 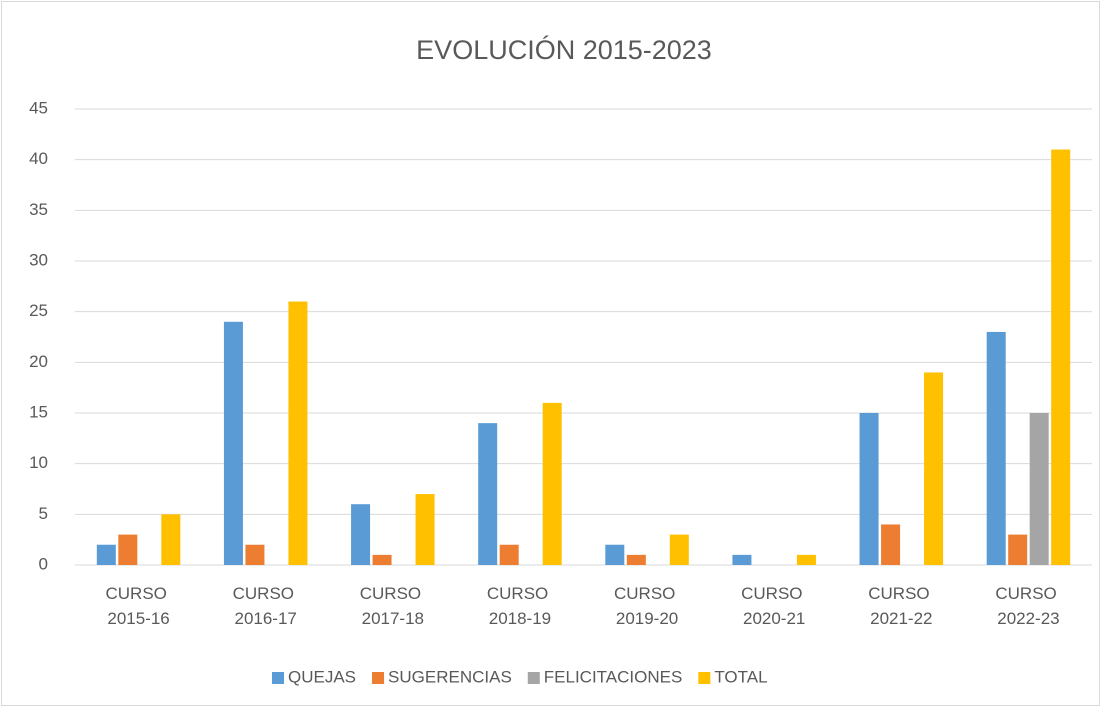 I want to click on y-tick-label: 40, so click(x=38, y=158).